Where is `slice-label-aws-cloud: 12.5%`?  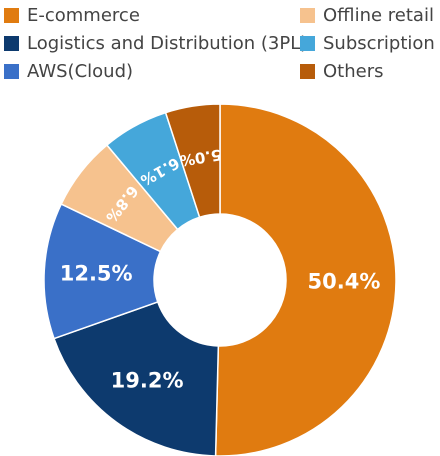
slice-label-aws-cloud: 12.5% is located at coordinates (96, 273).